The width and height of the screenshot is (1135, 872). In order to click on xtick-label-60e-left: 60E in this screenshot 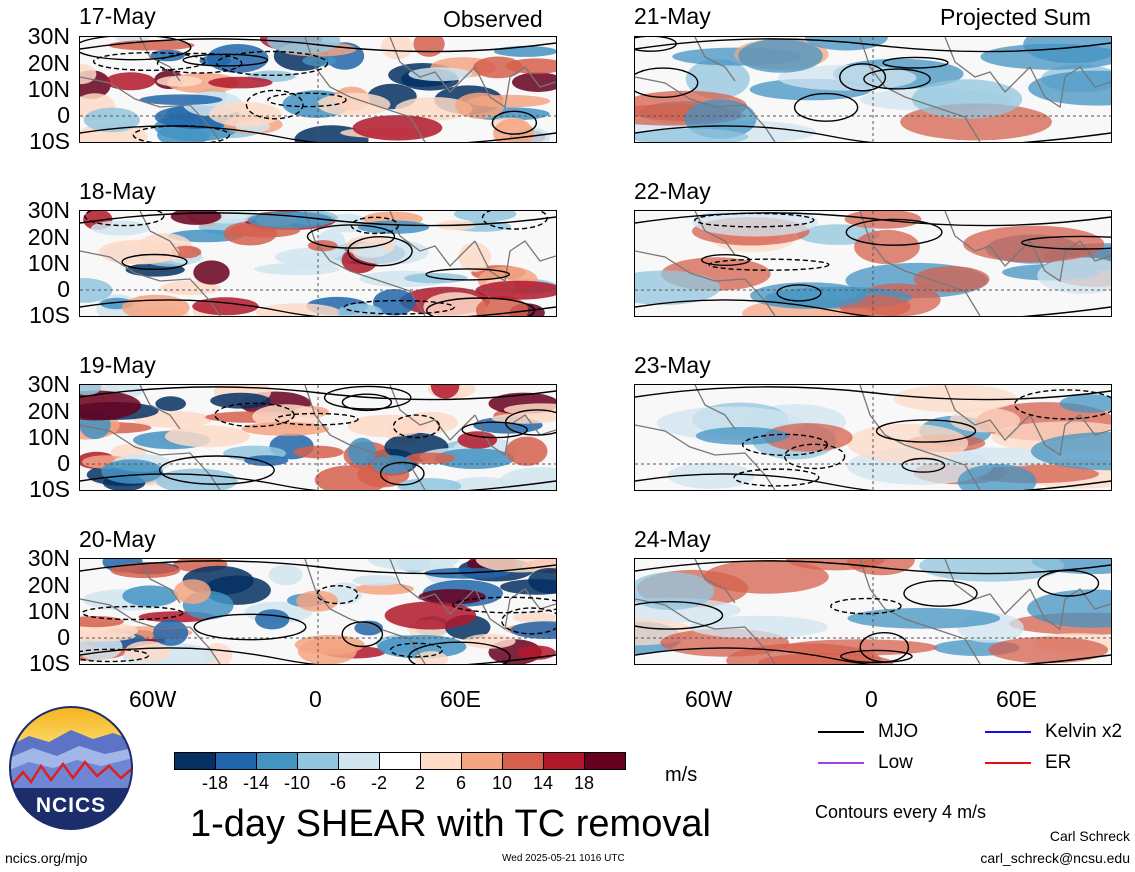, I will do `click(460, 699)`.